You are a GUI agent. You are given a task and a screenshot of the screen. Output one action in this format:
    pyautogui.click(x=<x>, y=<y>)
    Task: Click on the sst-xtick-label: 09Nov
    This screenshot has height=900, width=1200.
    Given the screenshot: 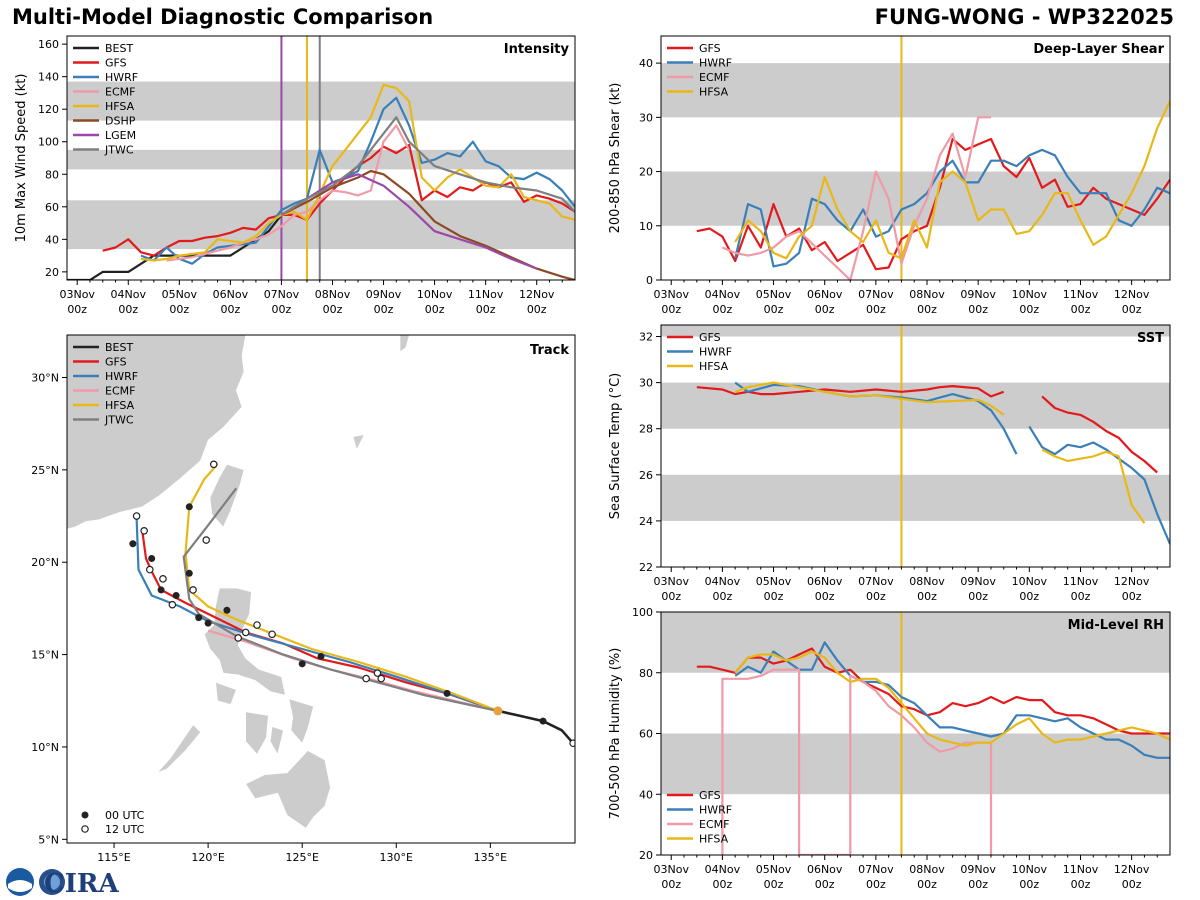 What is the action you would take?
    pyautogui.click(x=978, y=581)
    